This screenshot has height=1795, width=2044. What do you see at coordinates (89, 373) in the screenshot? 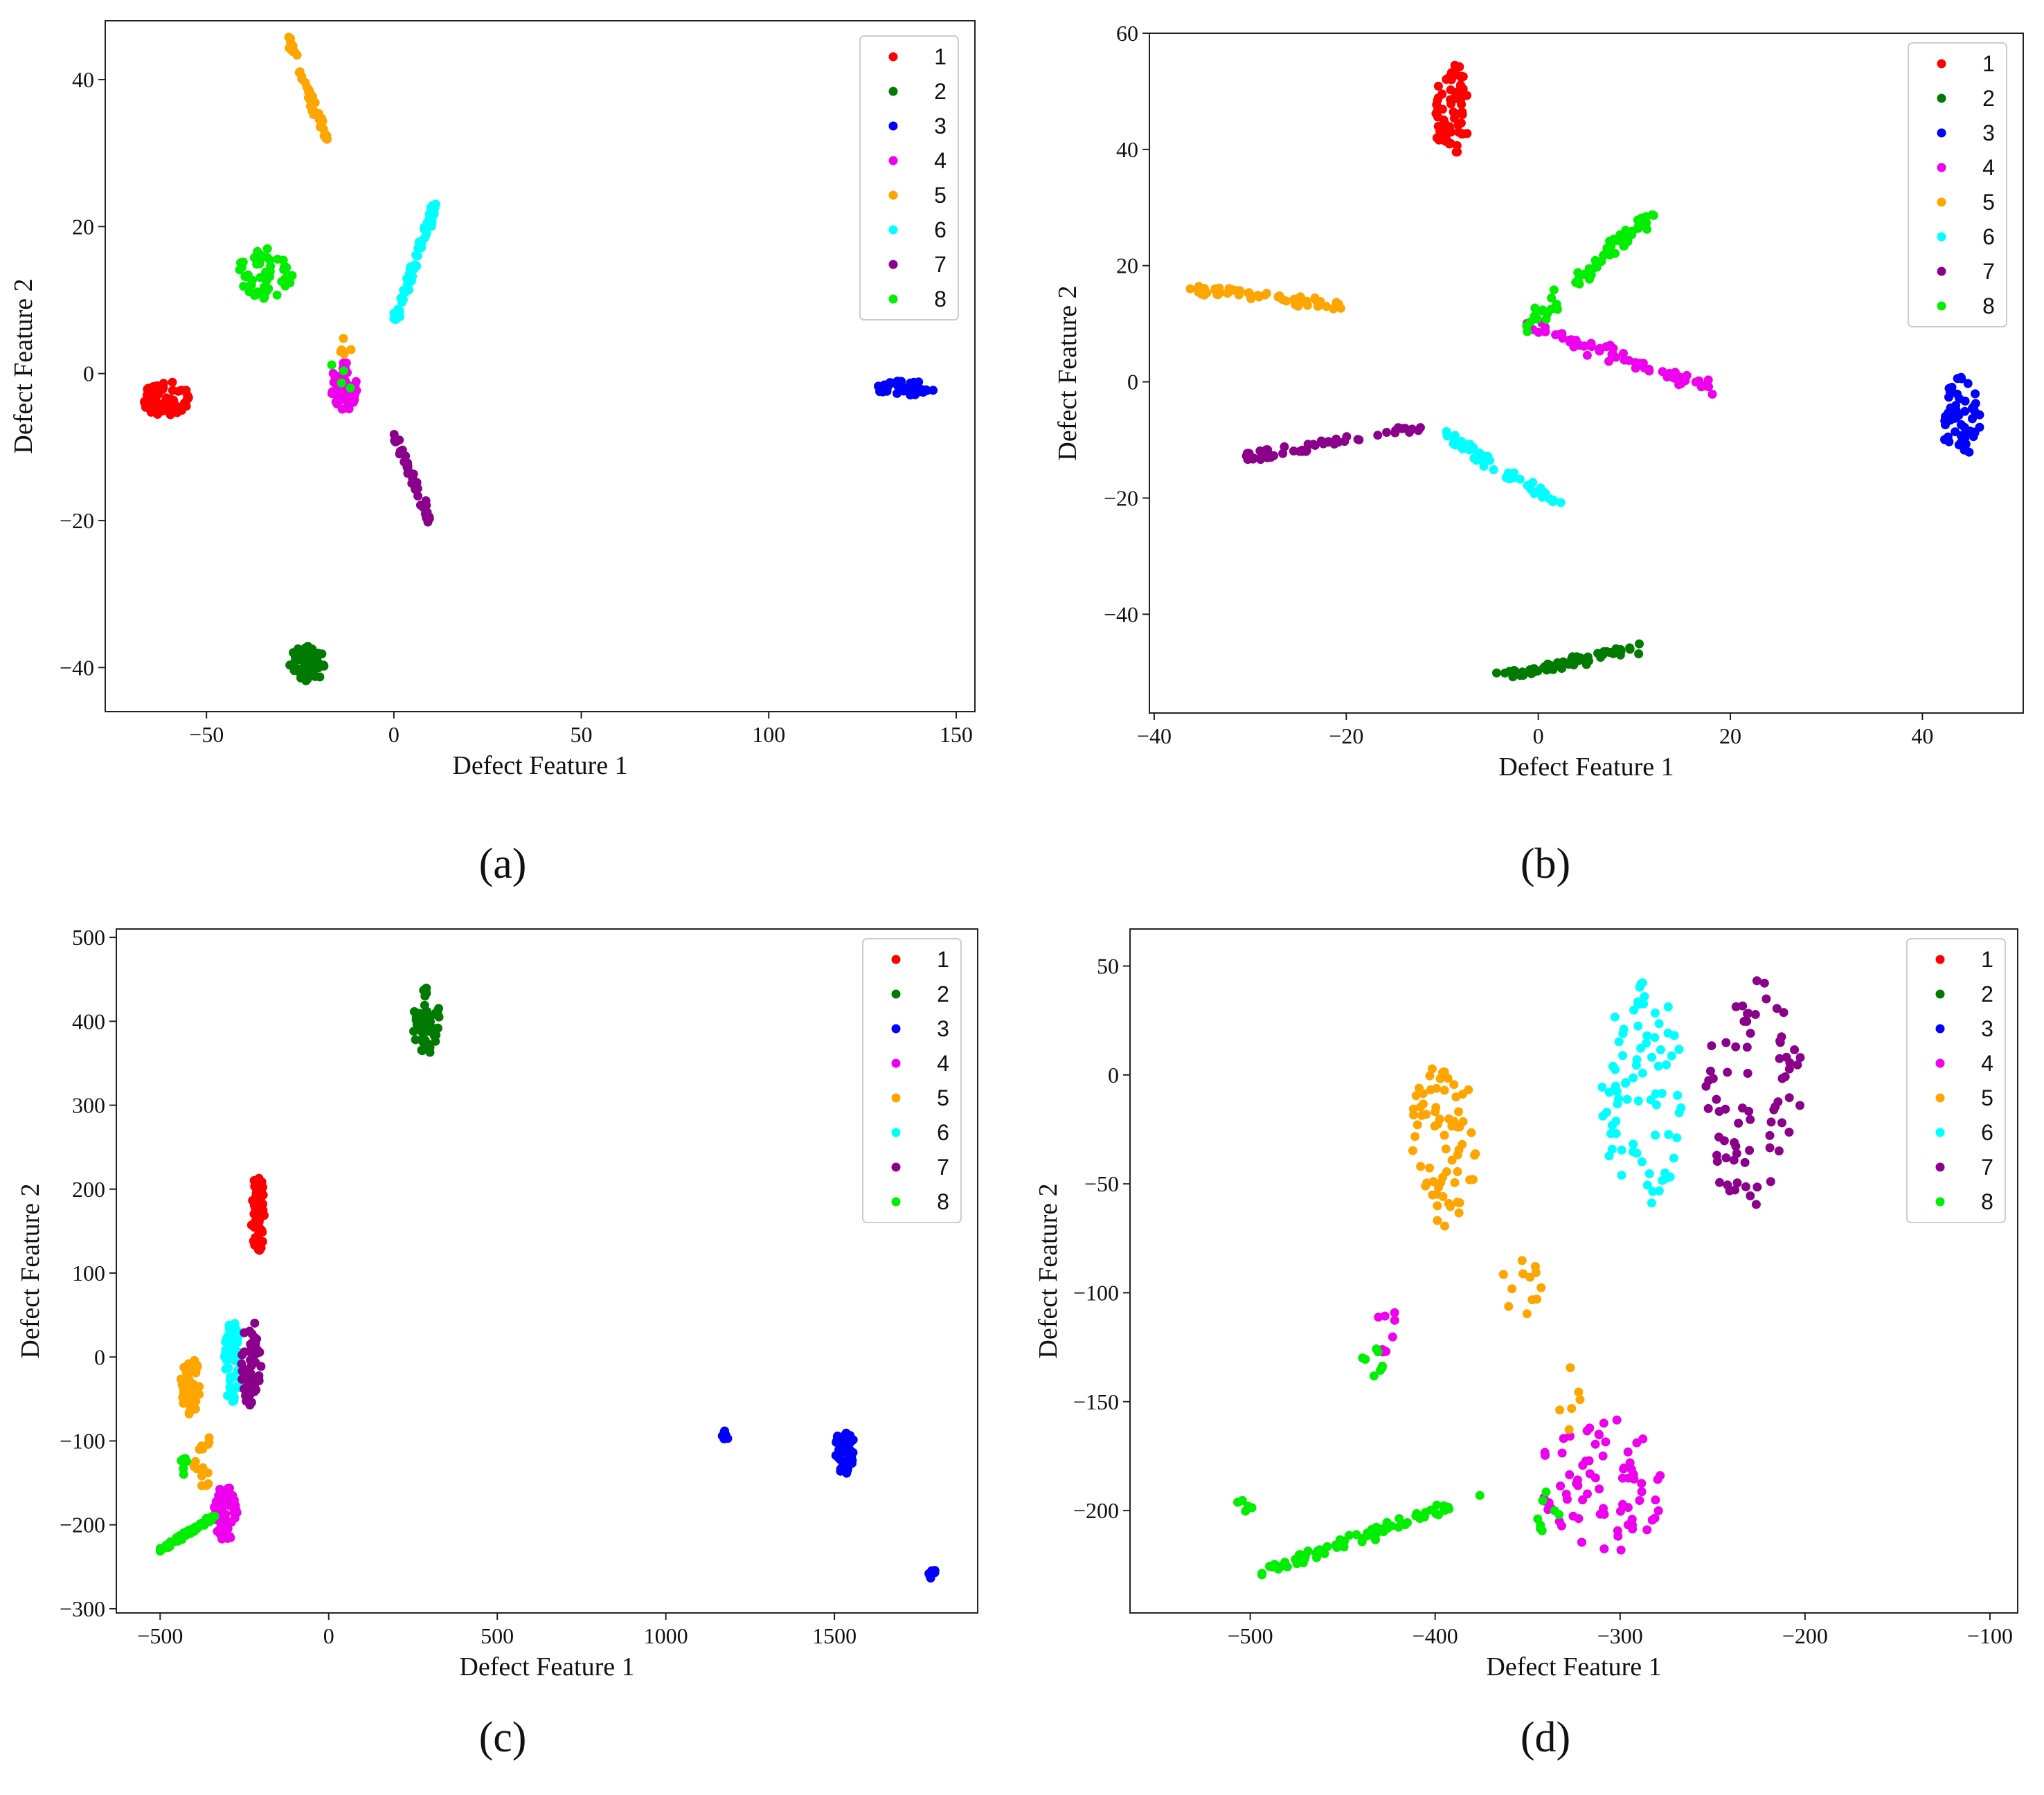
I see `y-tick-label: 0` at bounding box center [89, 373].